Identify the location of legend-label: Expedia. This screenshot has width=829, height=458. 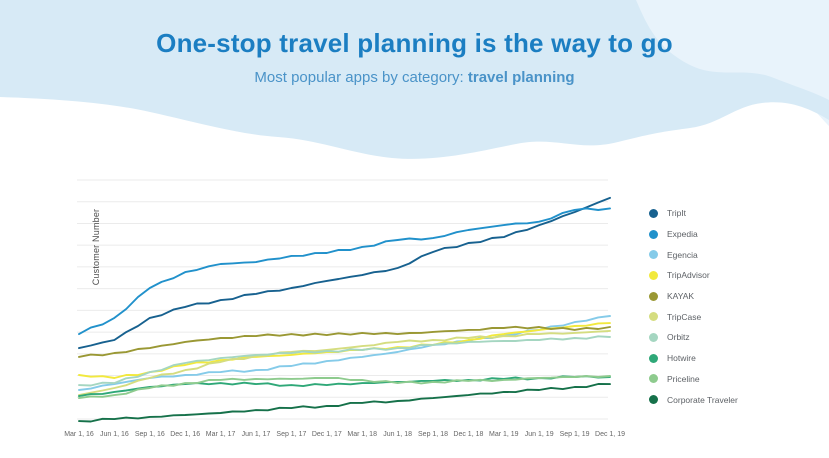
(682, 234).